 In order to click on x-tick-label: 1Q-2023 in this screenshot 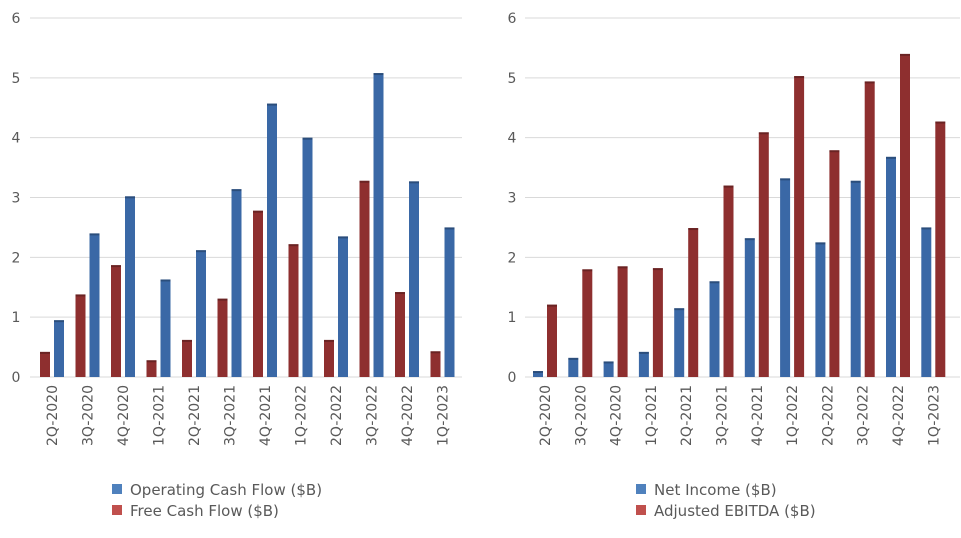, I will do `click(444, 415)`.